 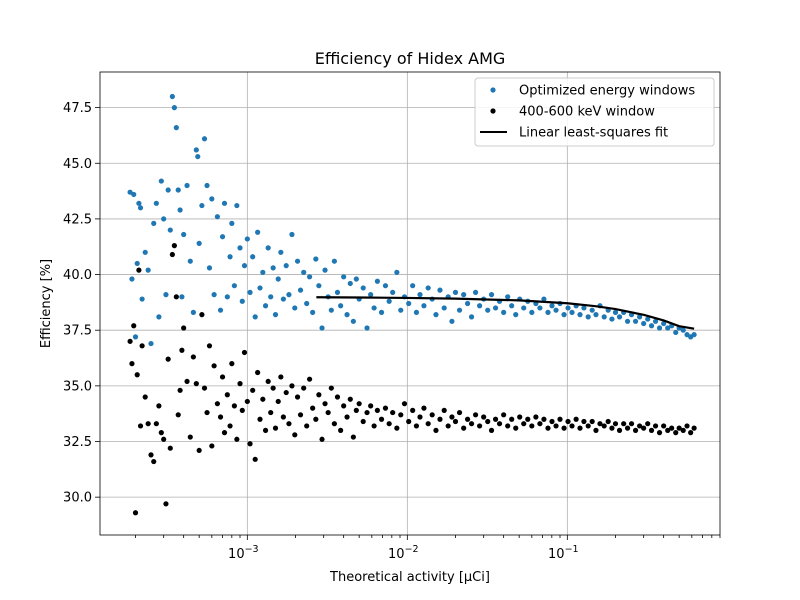 I want to click on legend-marker-optimized, so click(x=493, y=90).